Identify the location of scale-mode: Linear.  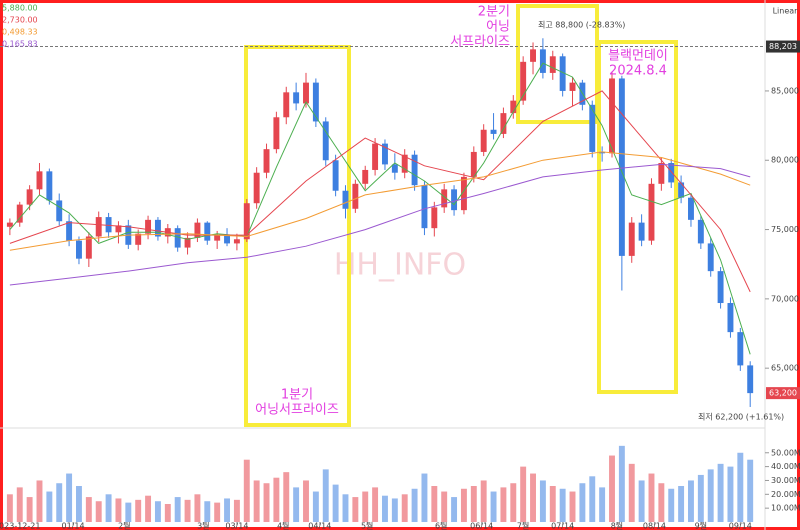
(786, 11).